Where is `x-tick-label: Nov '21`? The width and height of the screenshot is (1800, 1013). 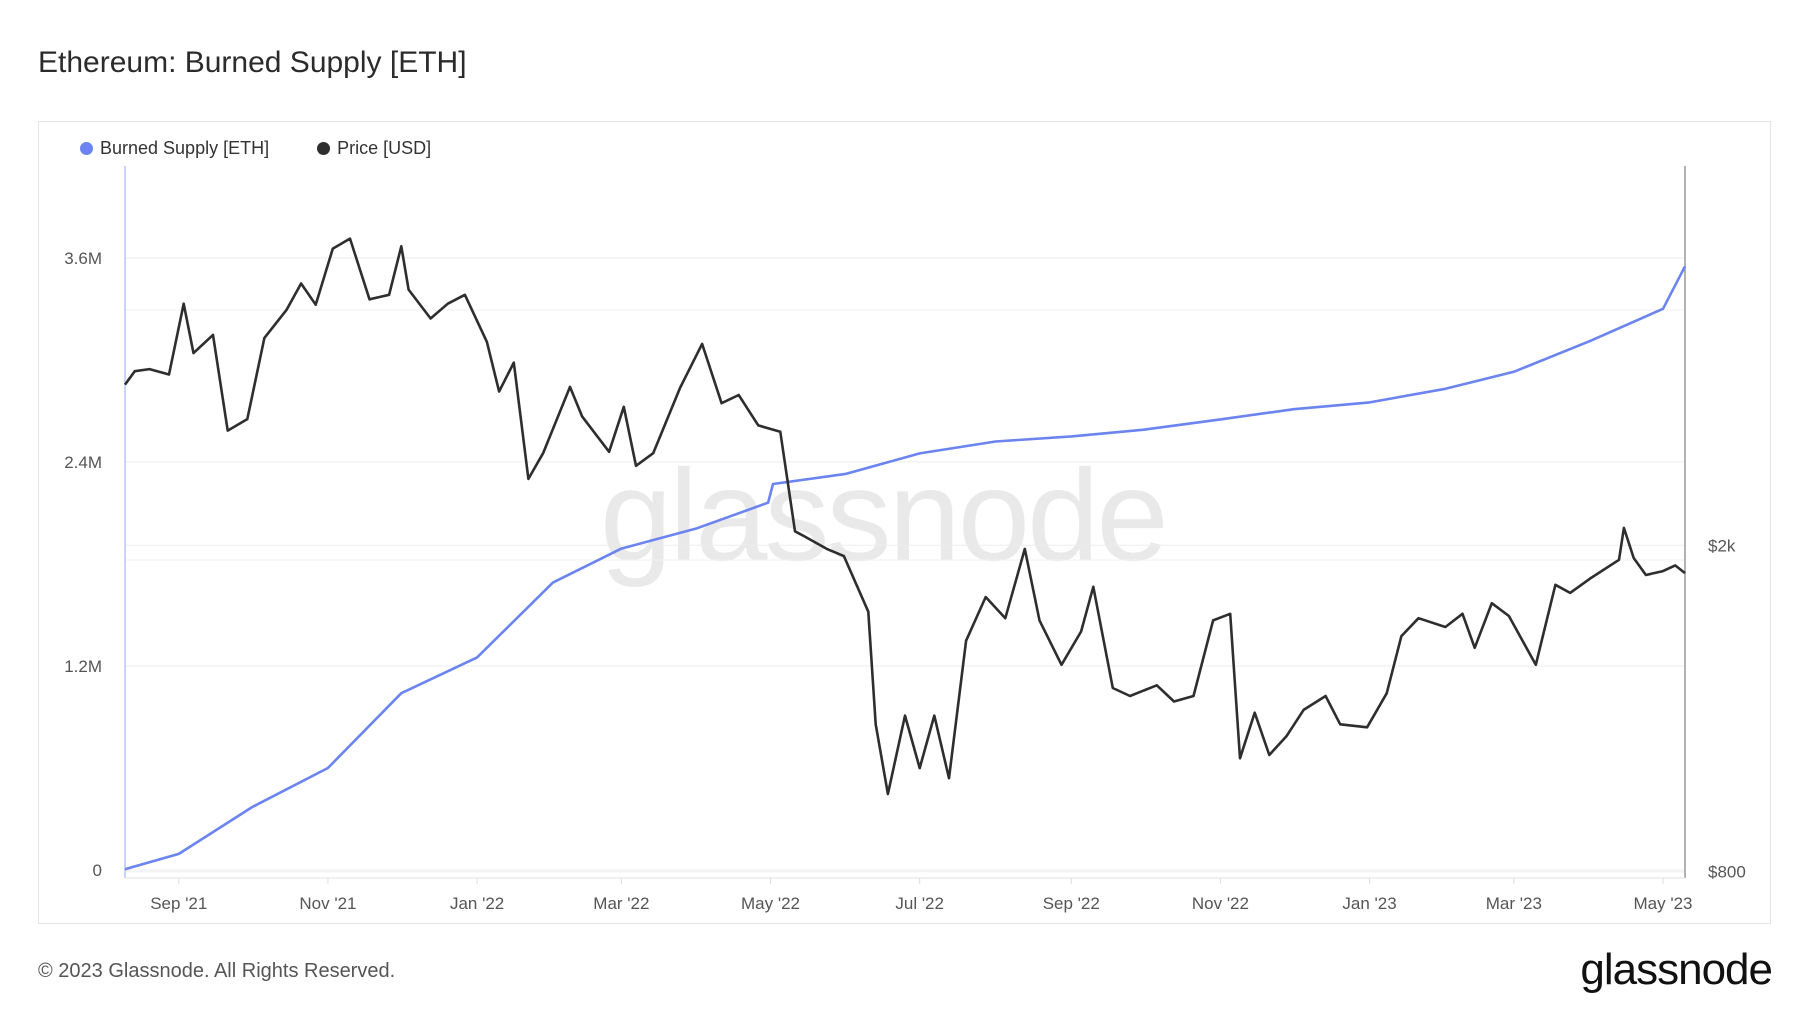 x-tick-label: Nov '21 is located at coordinates (327, 903).